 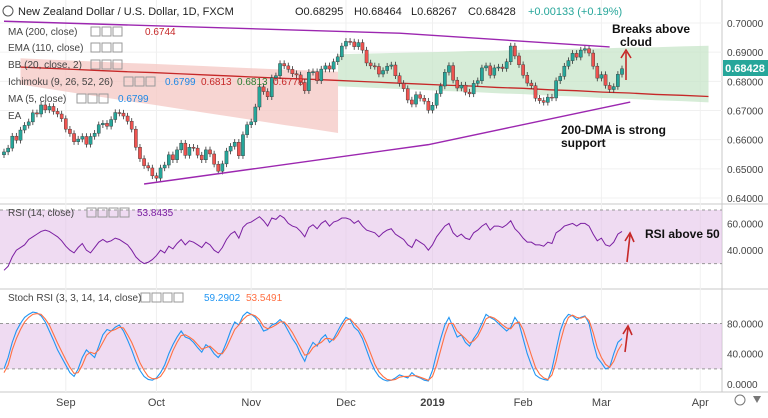 I want to click on legend-ichimoku-v4: 0.6778, so click(x=288, y=82).